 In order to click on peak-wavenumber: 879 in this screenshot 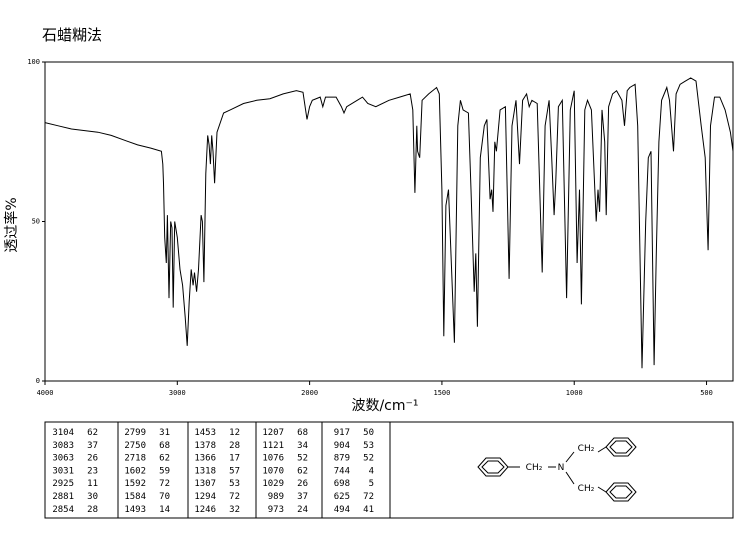, I will do `click(342, 459)`.